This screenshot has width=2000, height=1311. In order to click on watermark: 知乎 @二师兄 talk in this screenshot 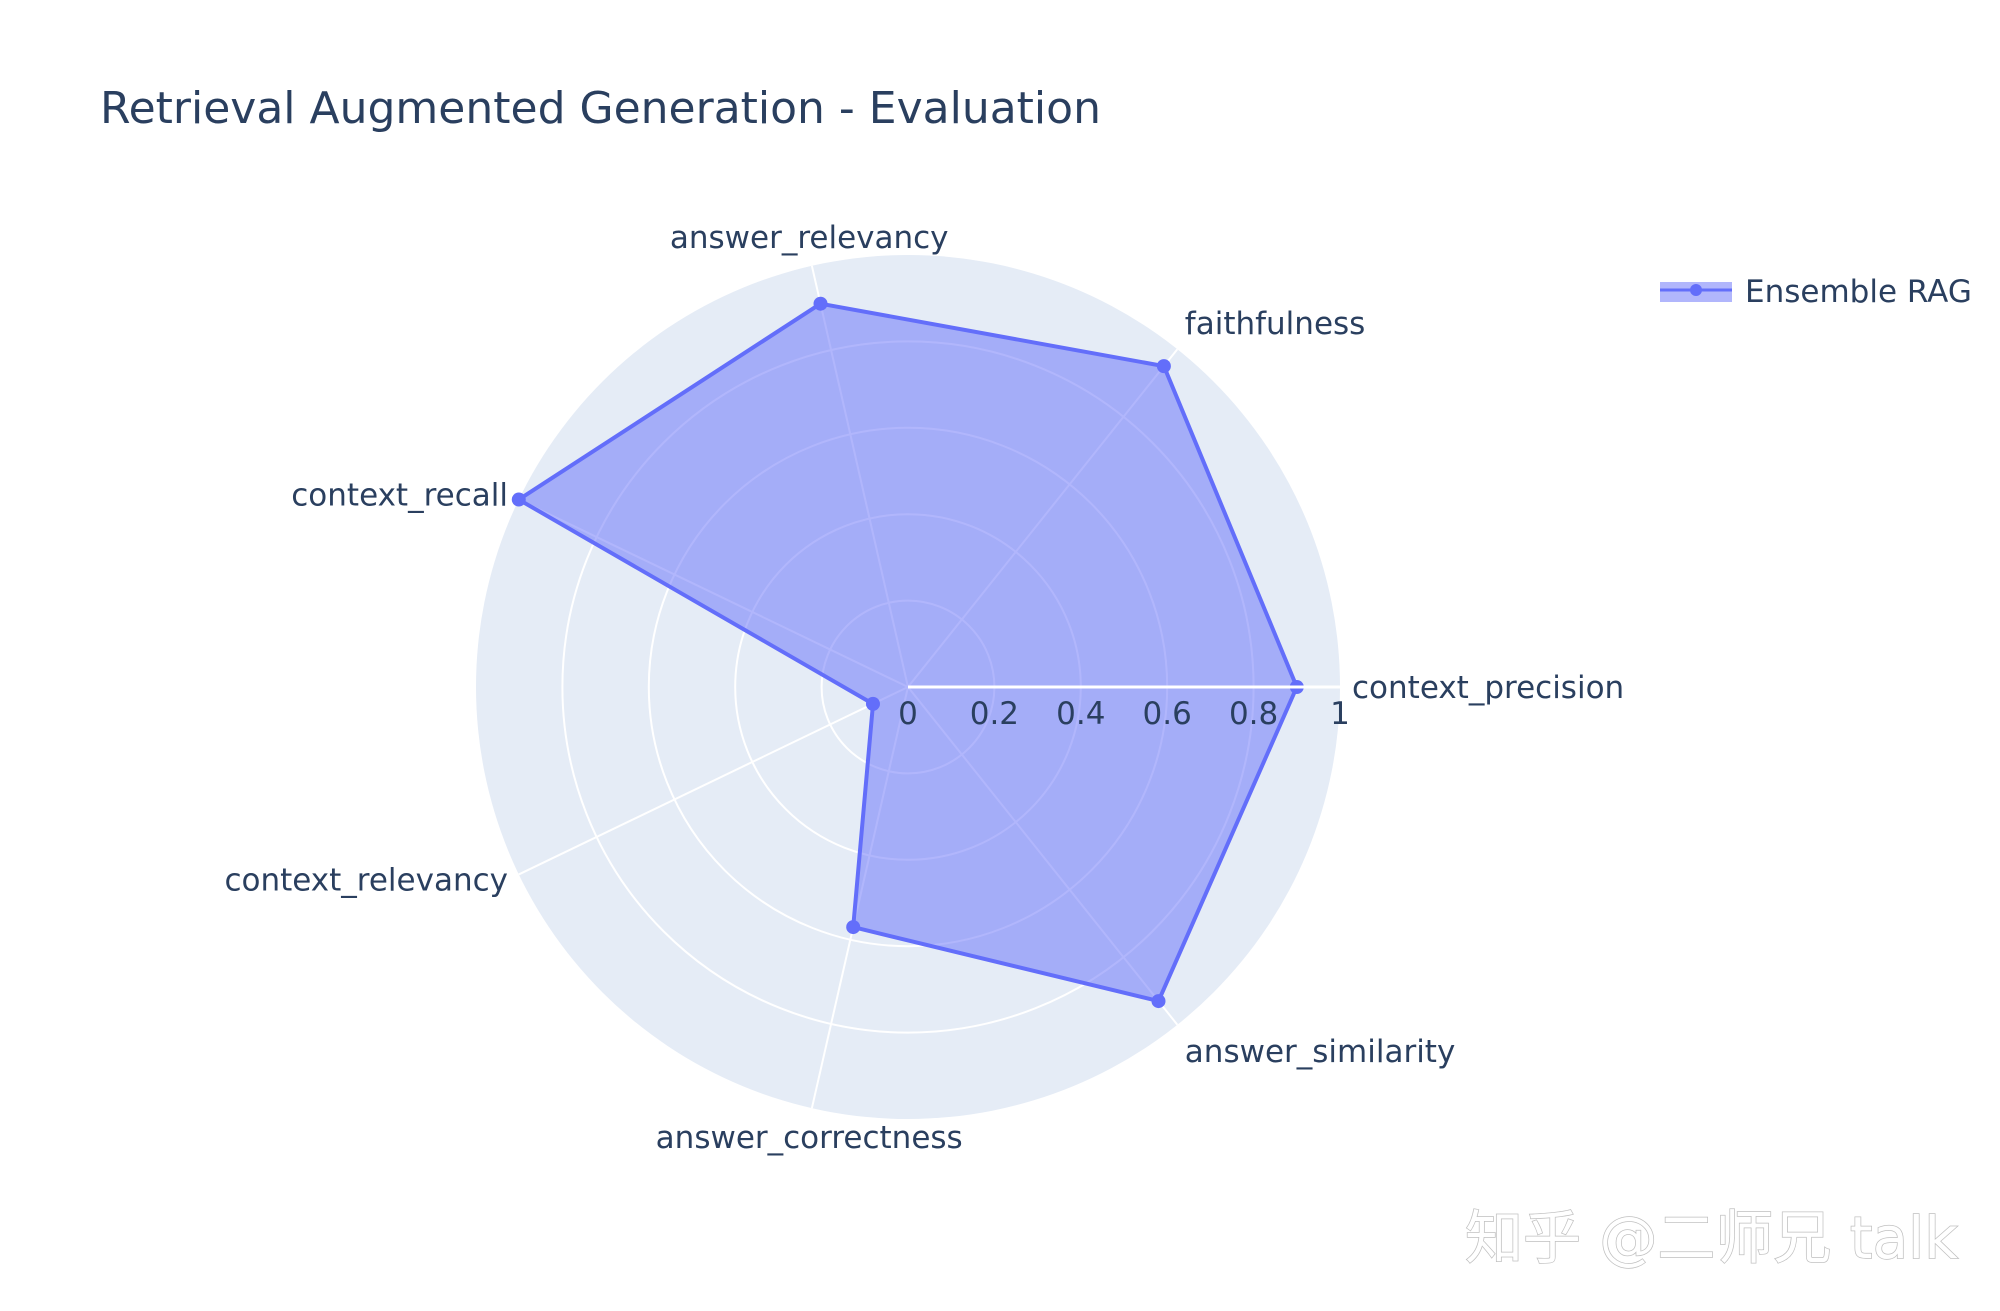, I will do `click(1711, 1238)`.